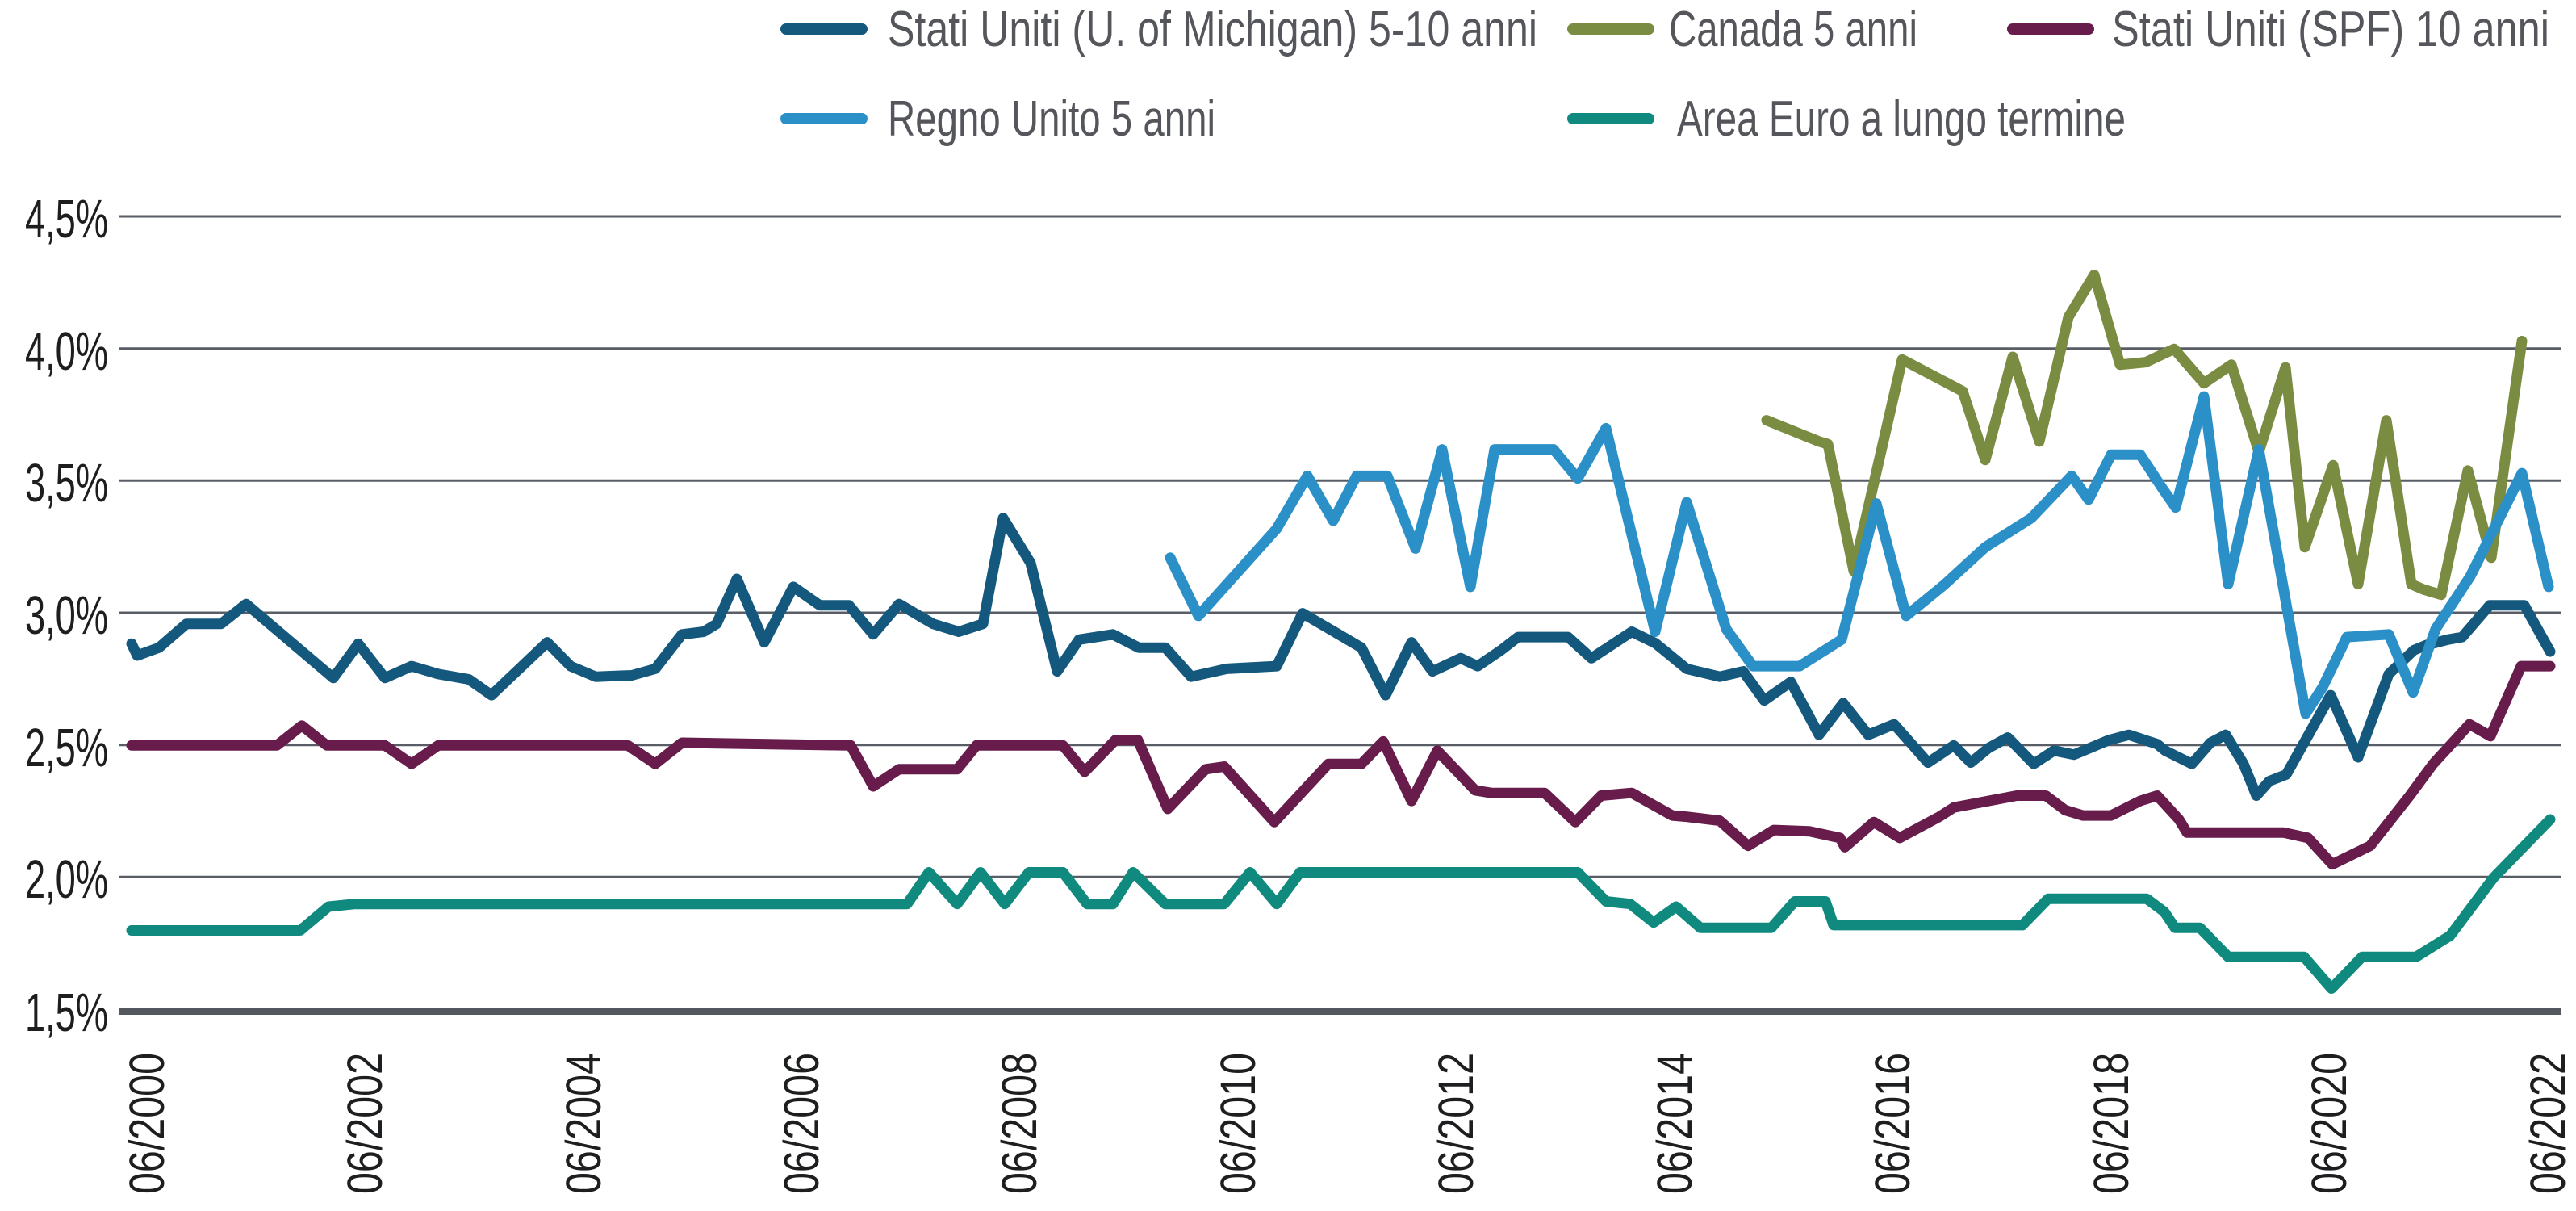  Describe the element at coordinates (1793, 30) in the screenshot. I see `svg-text: Canada 5 anni` at that location.